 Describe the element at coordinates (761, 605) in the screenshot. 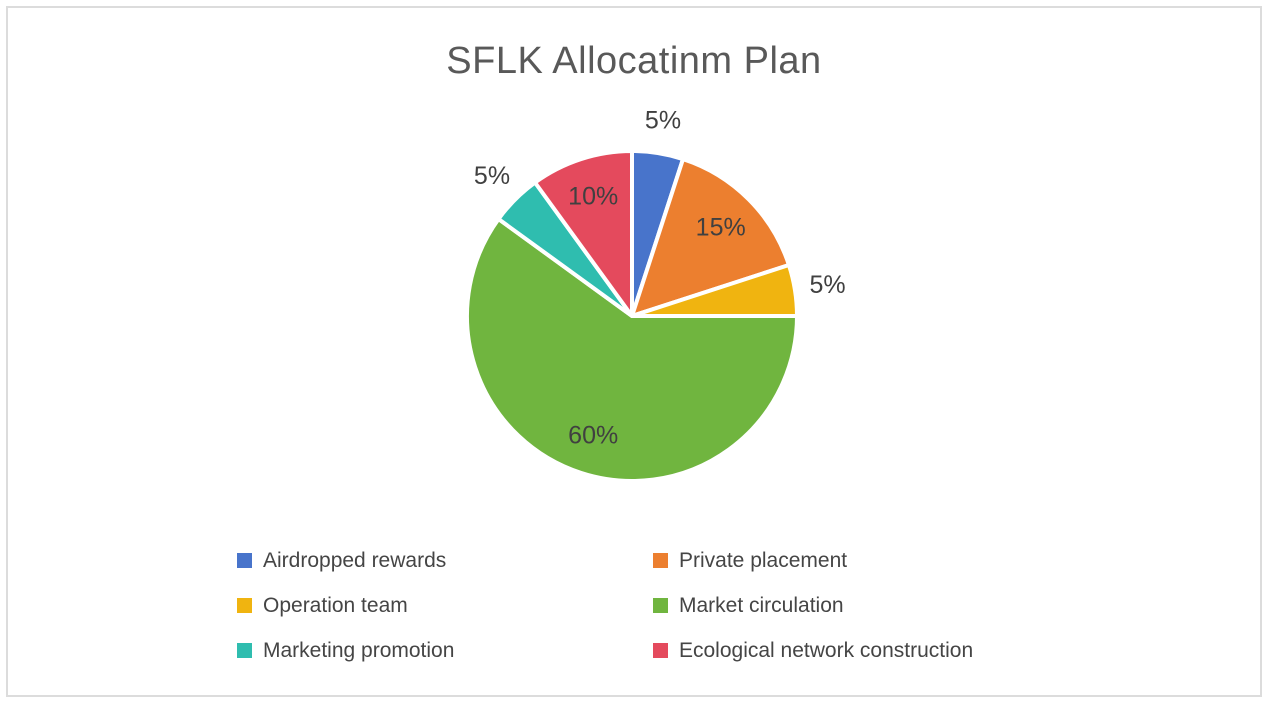

I see `legend-label: Market circulation` at that location.